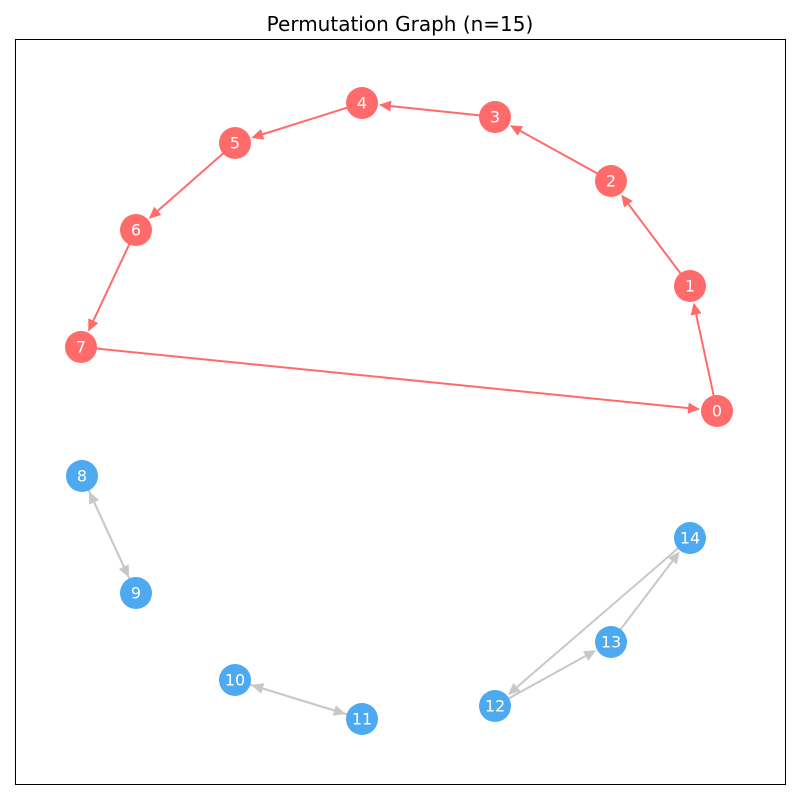 Image resolution: width=800 pixels, height=800 pixels. I want to click on node-8: 8, so click(82, 476).